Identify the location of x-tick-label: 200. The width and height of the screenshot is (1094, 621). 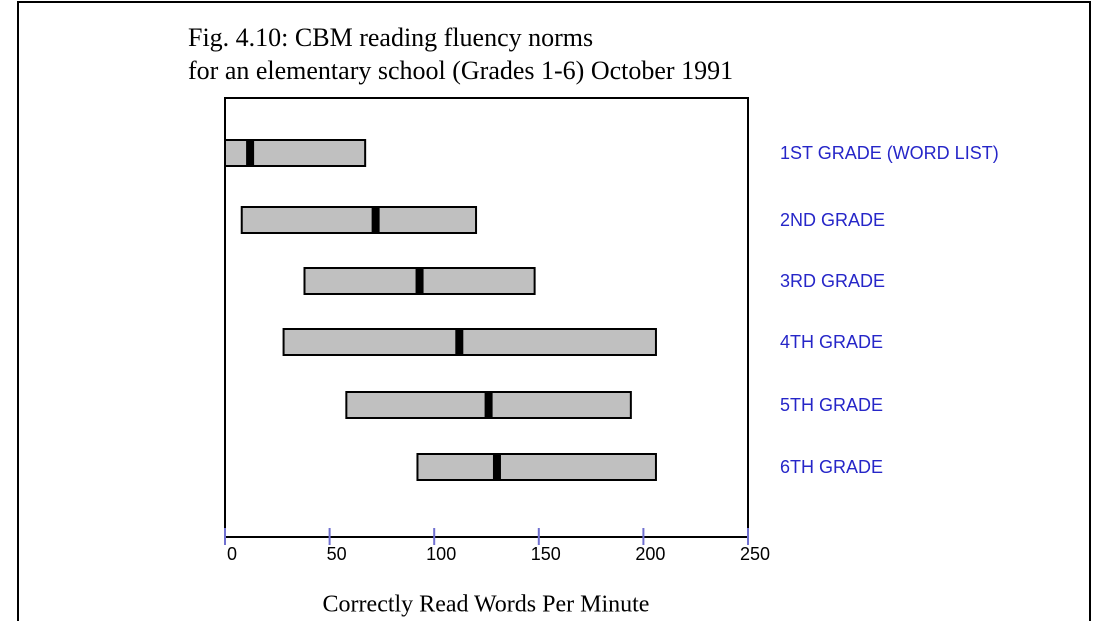
(650, 554).